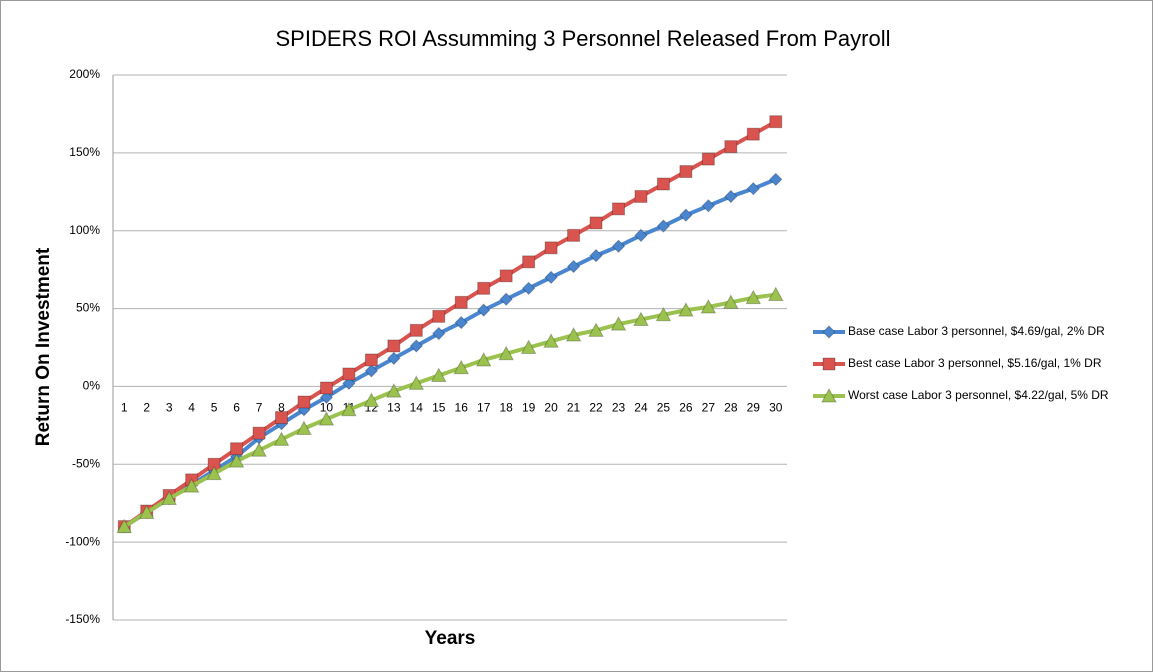 The image size is (1153, 672). What do you see at coordinates (439, 408) in the screenshot?
I see `x-tick-label: 15` at bounding box center [439, 408].